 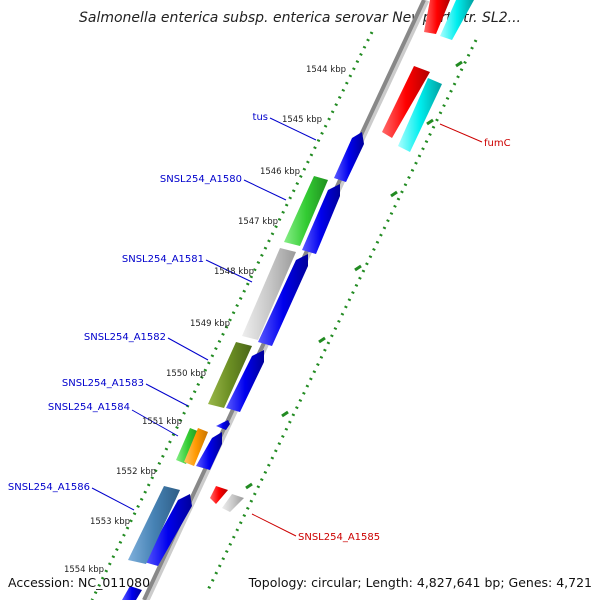 I want to click on gene-label-SNSL254_A1581: SNSL254_A1581, so click(x=163, y=259).